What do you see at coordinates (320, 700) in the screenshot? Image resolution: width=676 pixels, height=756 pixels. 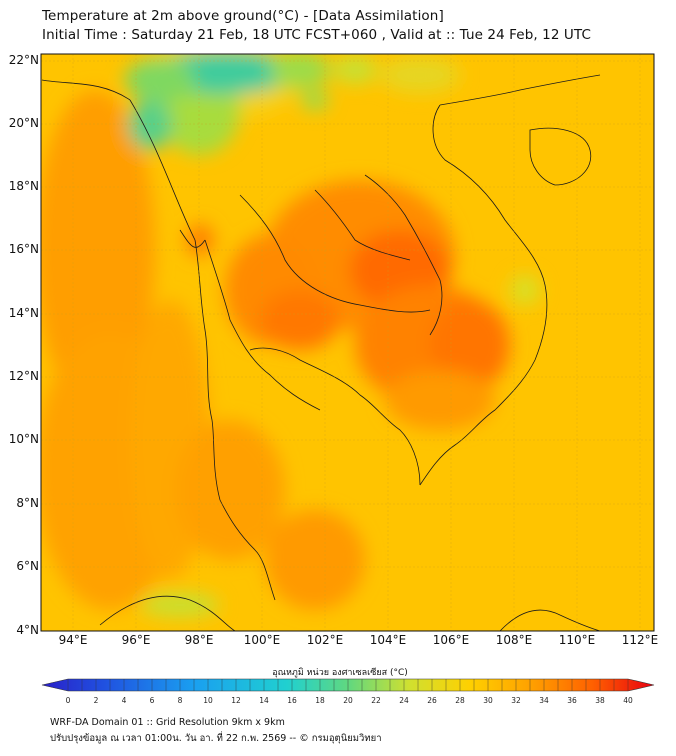 I see `colorbar-tick-label: 18` at bounding box center [320, 700].